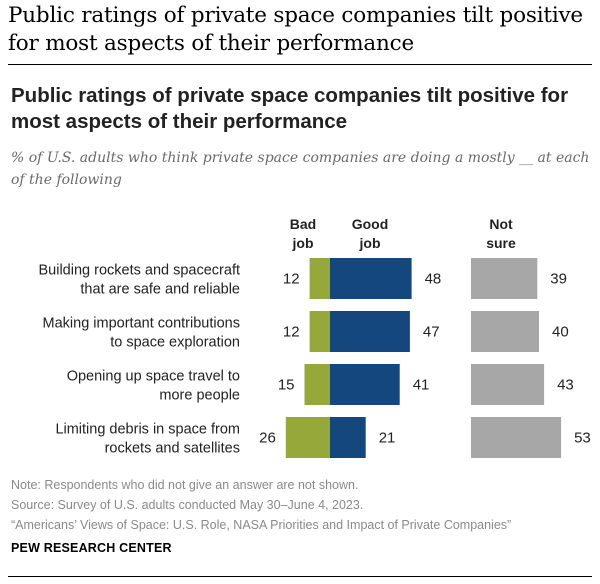 The image size is (600, 584). Describe the element at coordinates (303, 233) in the screenshot. I see `column-header-bad-job: Bad job` at that location.